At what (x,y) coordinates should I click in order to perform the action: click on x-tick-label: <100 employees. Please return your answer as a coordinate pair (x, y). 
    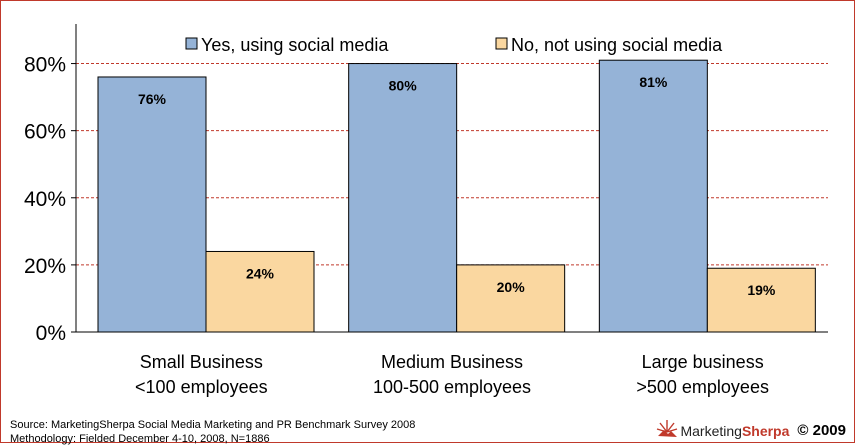
    Looking at the image, I should click on (201, 387).